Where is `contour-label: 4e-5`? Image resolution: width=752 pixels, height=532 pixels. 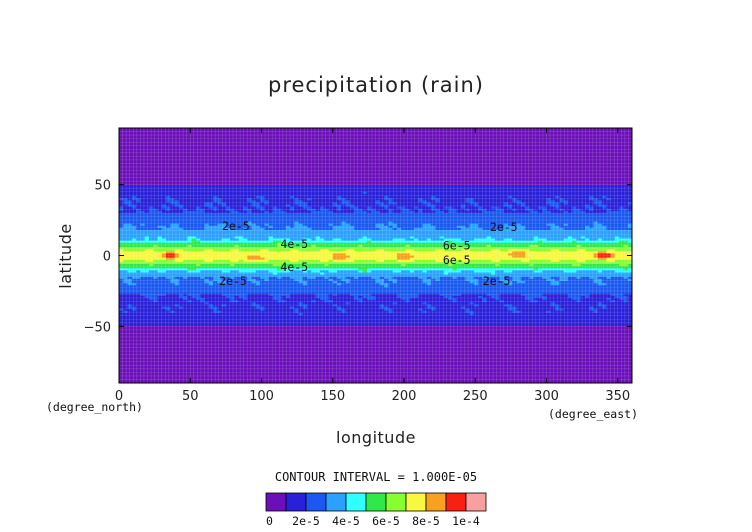 contour-label: 4e-5 is located at coordinates (294, 244).